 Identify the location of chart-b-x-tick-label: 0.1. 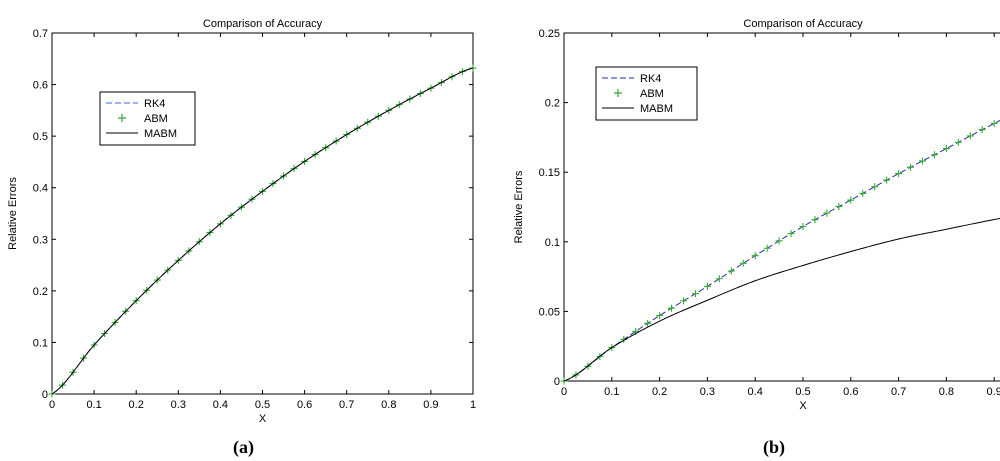
(611, 392).